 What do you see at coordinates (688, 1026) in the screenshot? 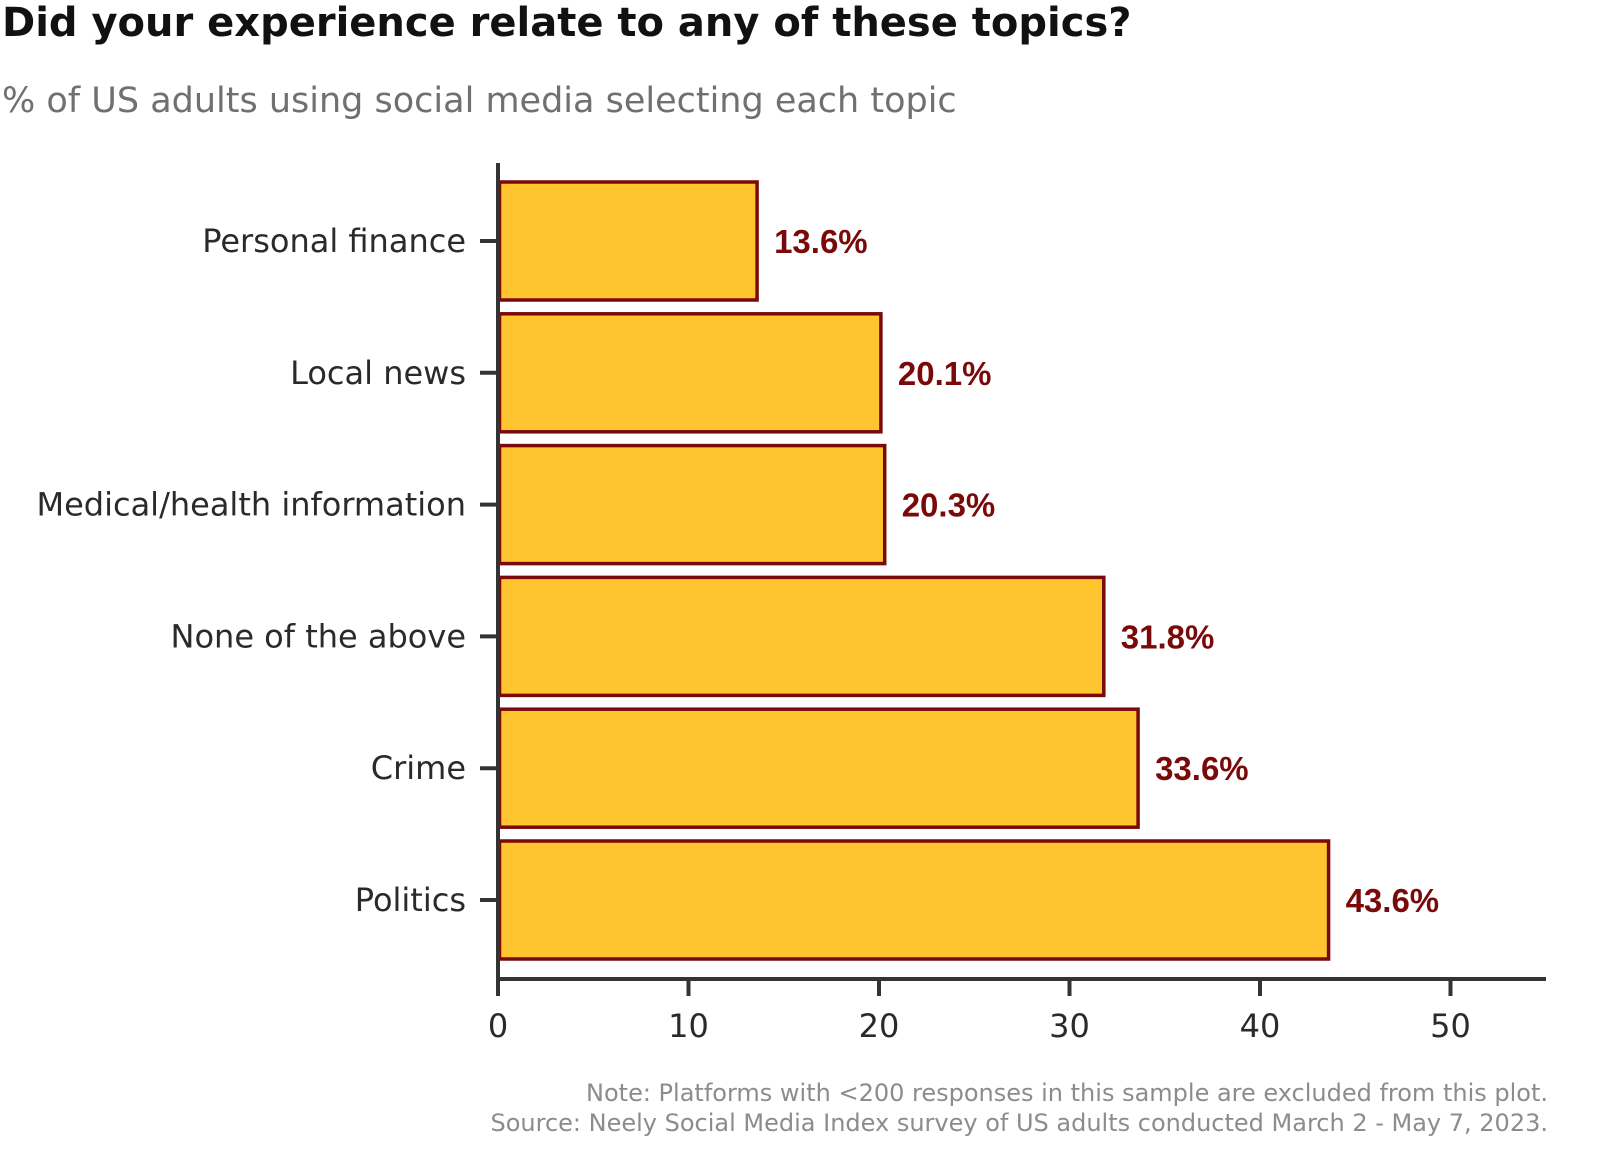
I see `x-tick-label-10: 10` at bounding box center [688, 1026].